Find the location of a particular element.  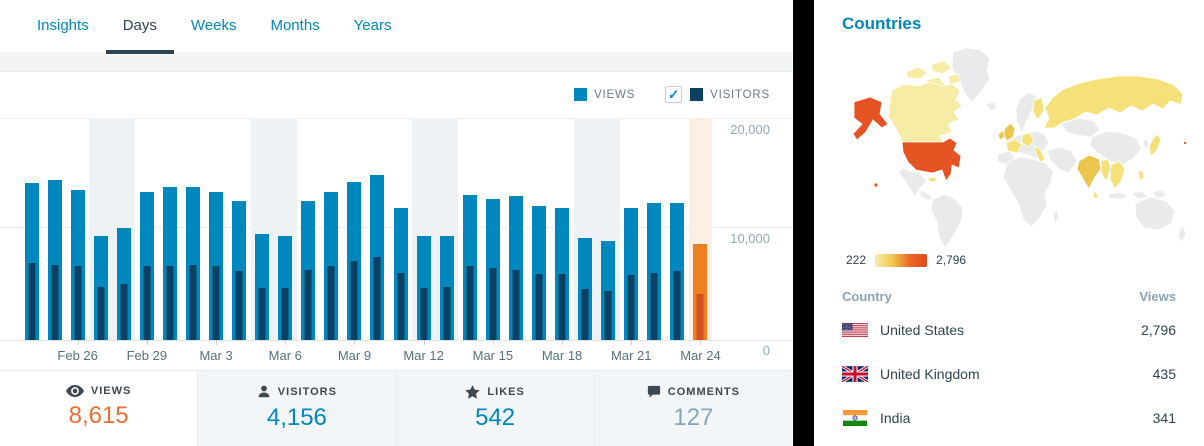

stat-tab-views: VIEWS 8,615 is located at coordinates (99, 408).